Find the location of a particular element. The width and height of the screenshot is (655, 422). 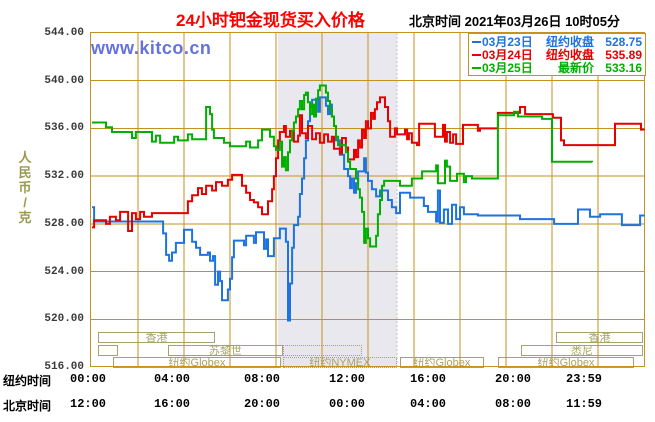

y-tick-label: 536.00 is located at coordinates (64, 128).